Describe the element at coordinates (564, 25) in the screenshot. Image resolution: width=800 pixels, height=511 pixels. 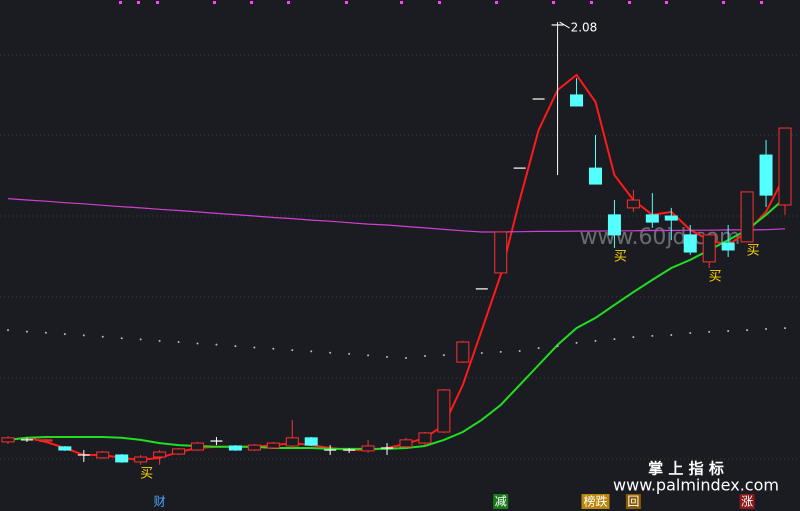
I see `high-pointer` at that location.